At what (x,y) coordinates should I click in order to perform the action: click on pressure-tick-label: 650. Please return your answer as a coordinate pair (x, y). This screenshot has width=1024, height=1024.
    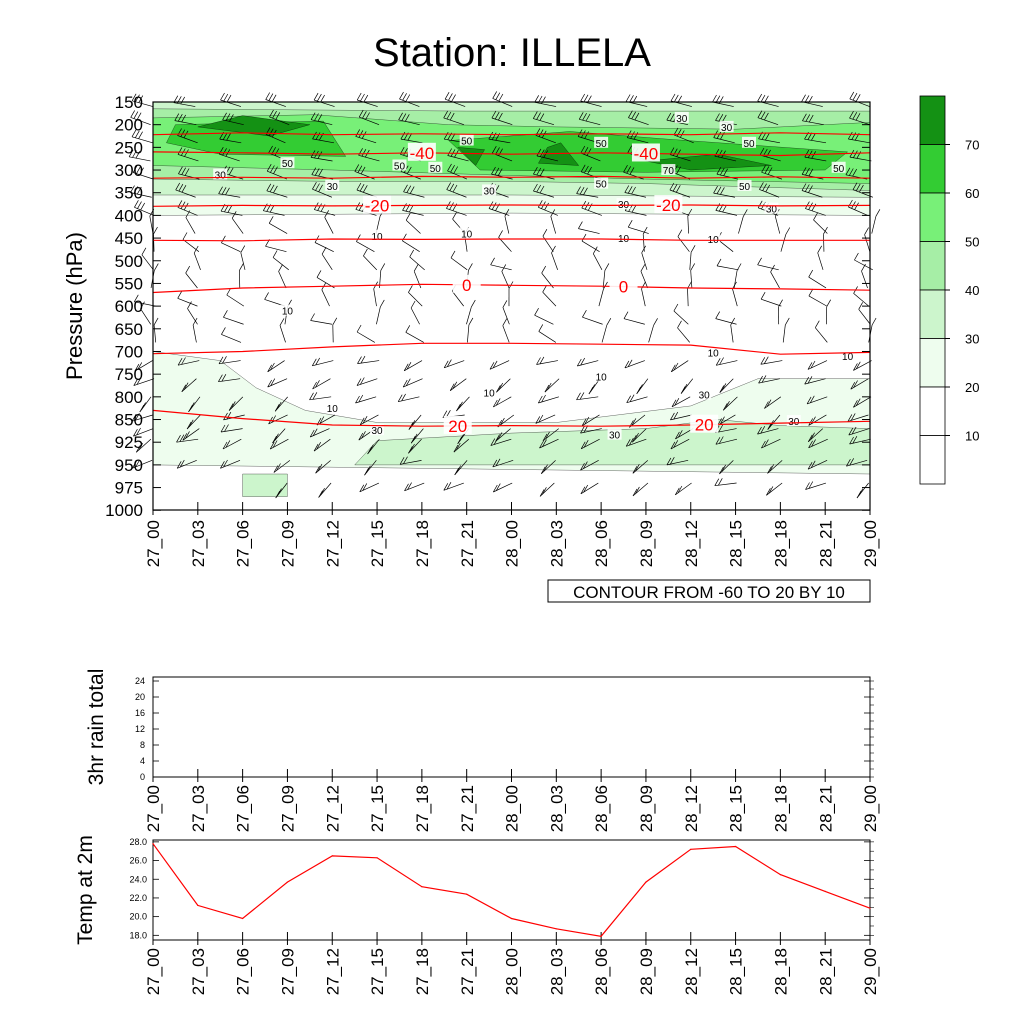
    Looking at the image, I should click on (129, 329).